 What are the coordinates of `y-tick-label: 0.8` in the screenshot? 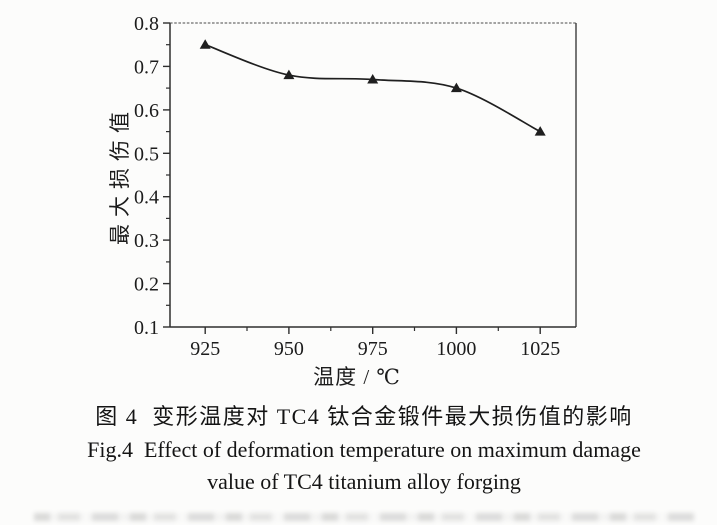 It's located at (146, 24).